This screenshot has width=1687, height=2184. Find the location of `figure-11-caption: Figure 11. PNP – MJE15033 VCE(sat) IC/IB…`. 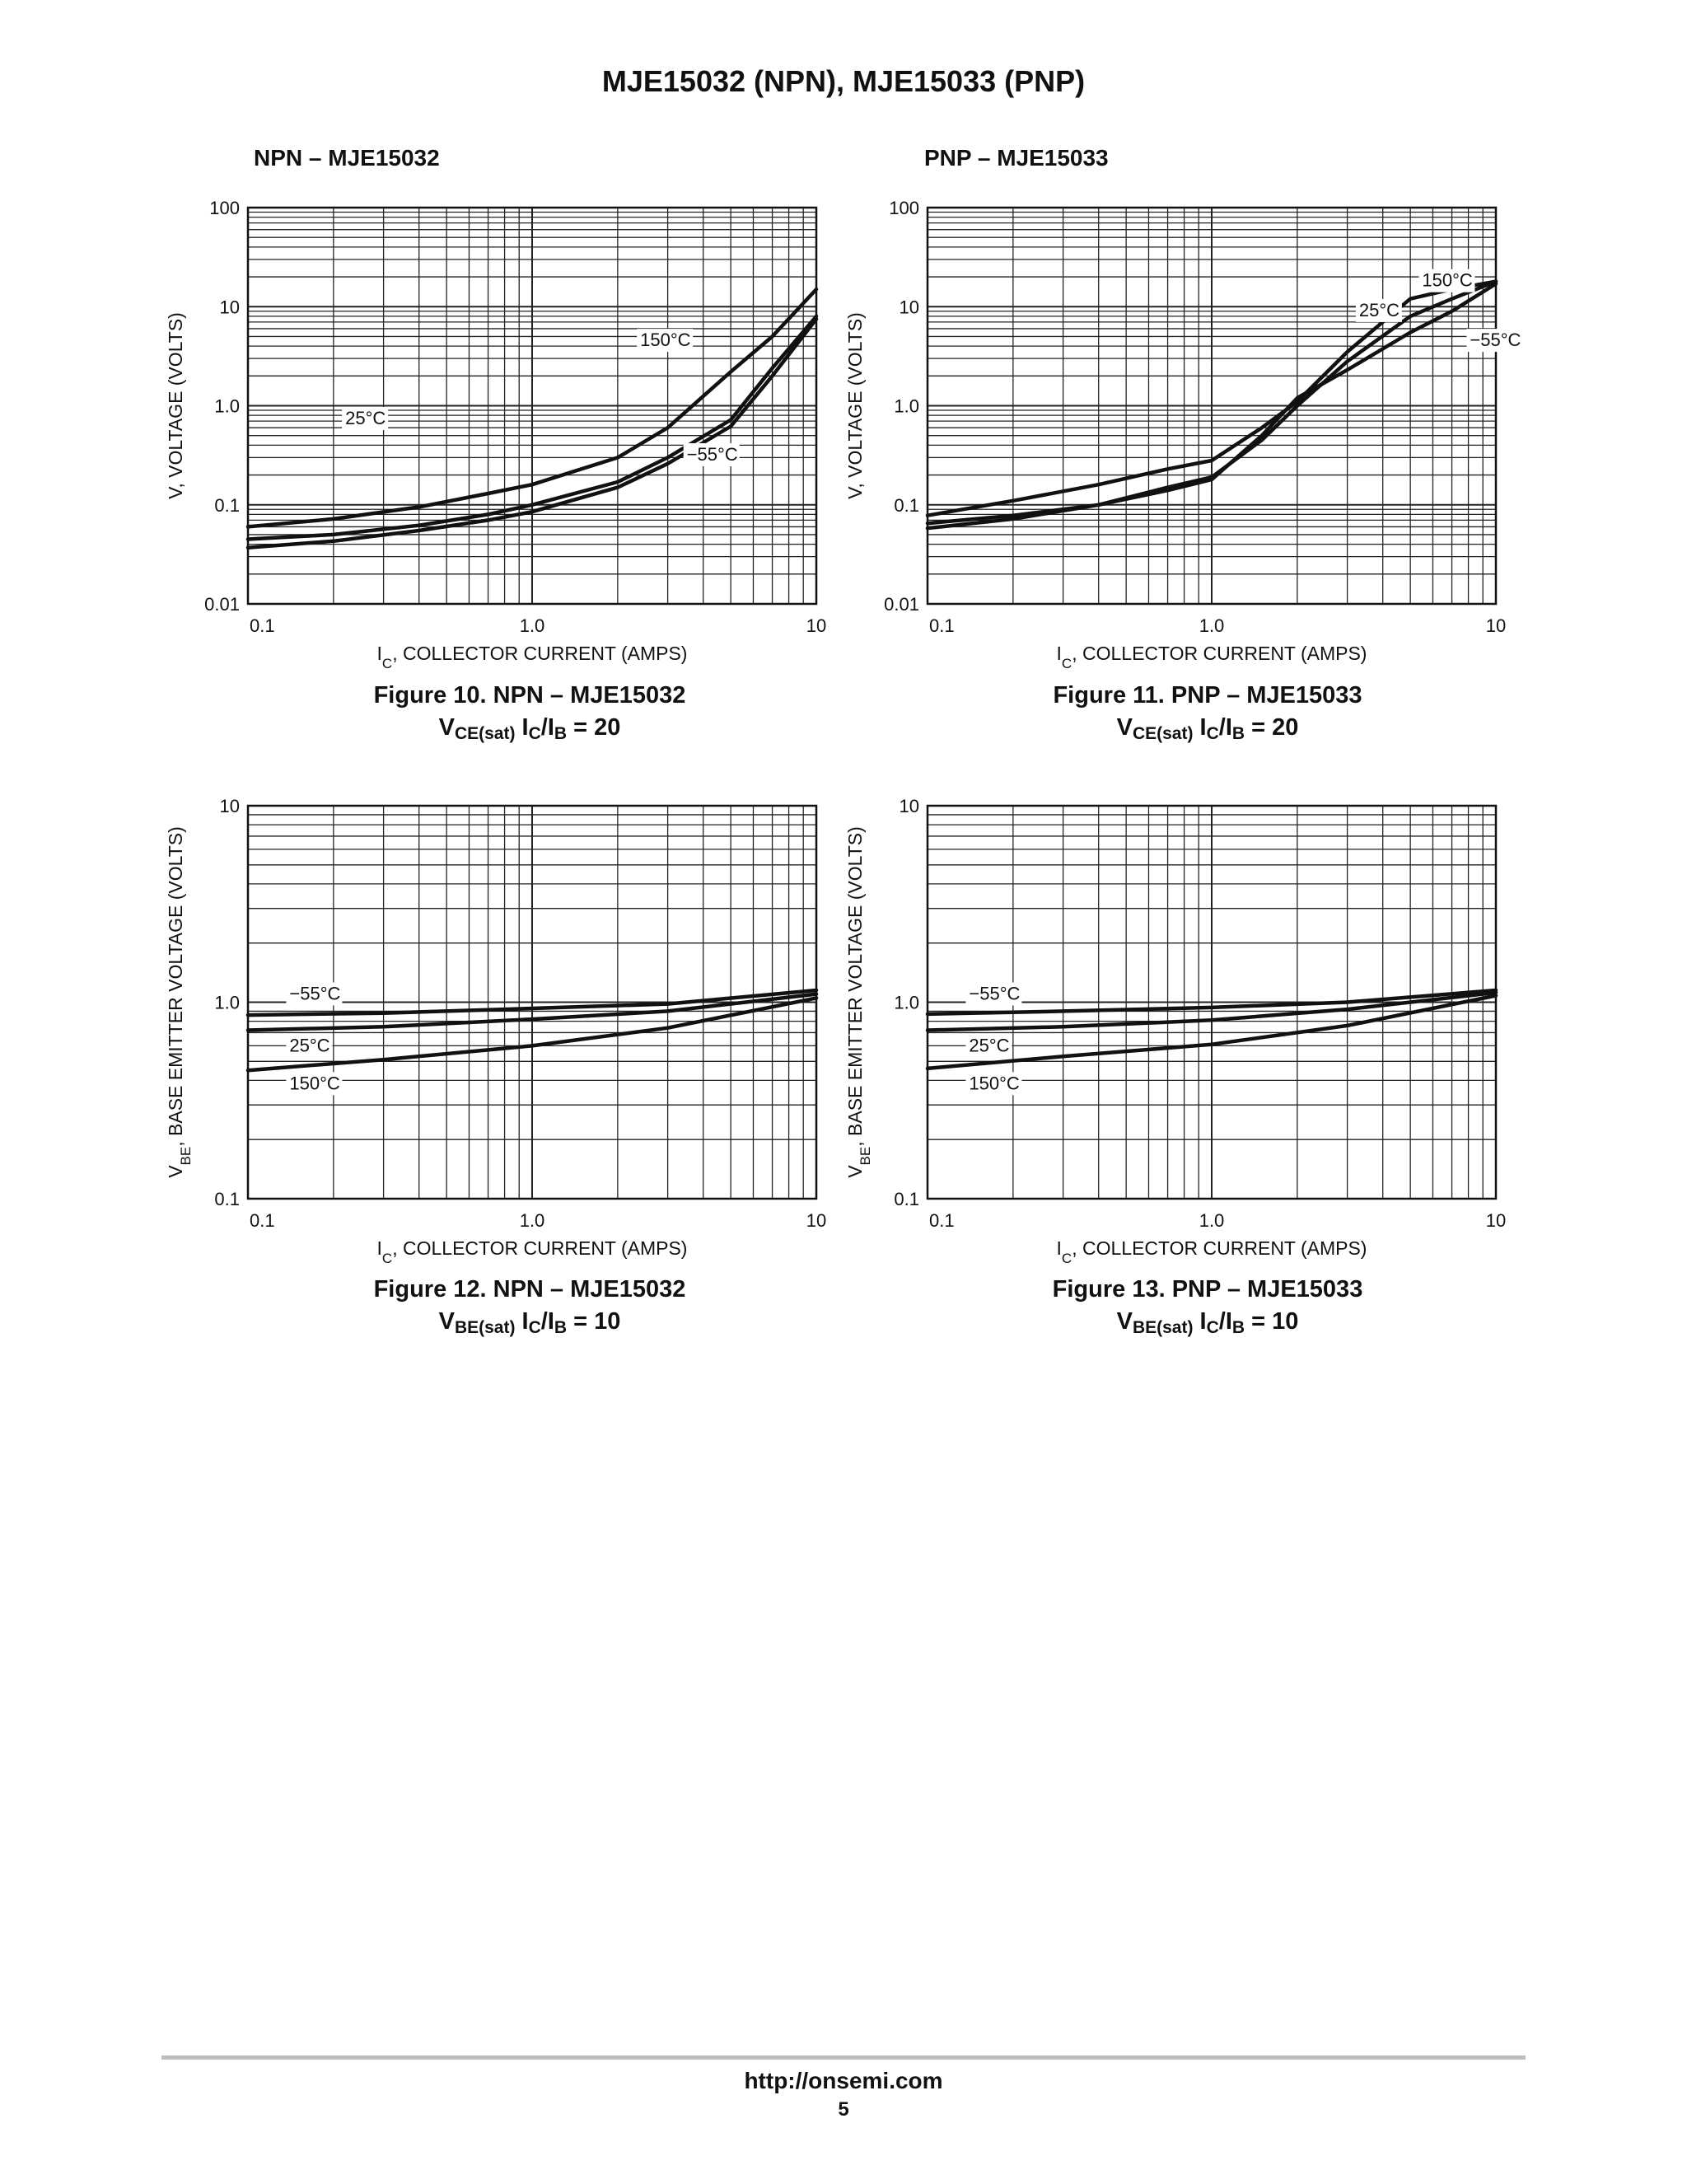

figure-11-caption: Figure 11. PNP – MJE15033 VCE(sat) IC/IB… is located at coordinates (1207, 712).